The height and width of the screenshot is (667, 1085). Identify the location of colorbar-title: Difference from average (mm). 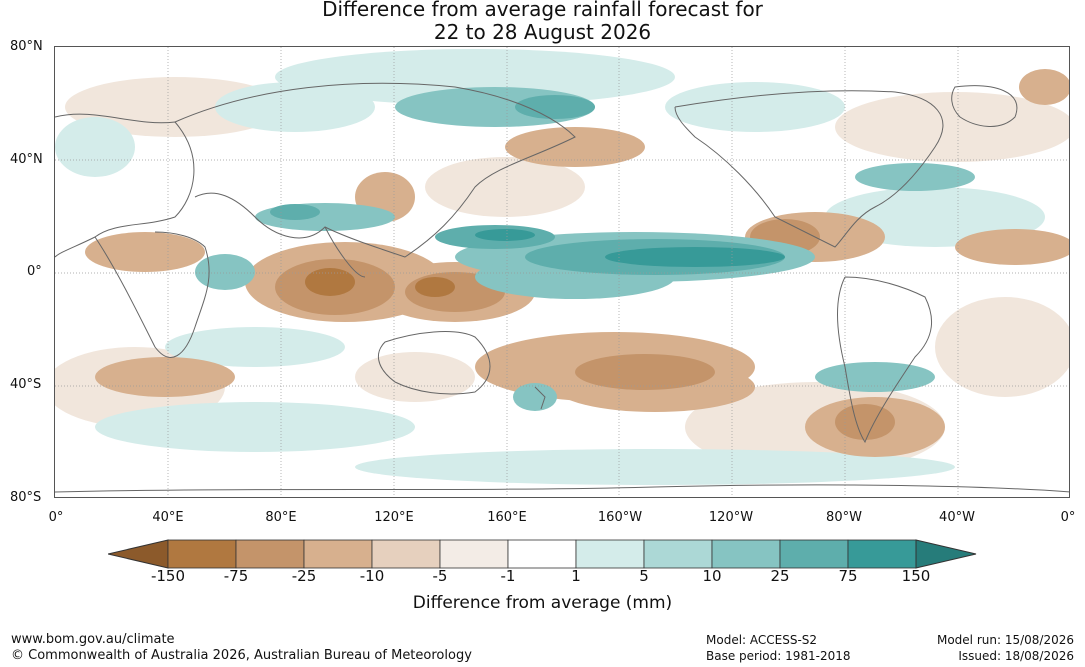
(542, 603).